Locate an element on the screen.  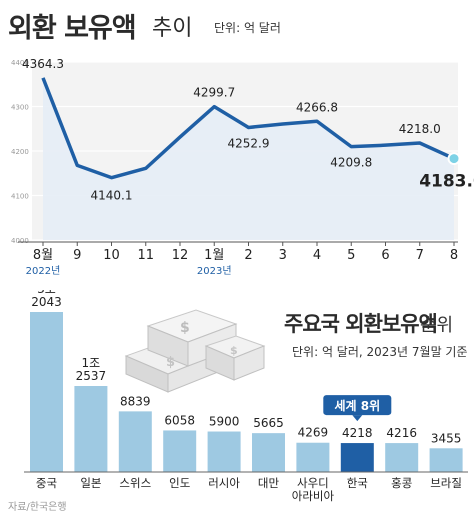
x-tick-label: 10 is located at coordinates (111, 255).